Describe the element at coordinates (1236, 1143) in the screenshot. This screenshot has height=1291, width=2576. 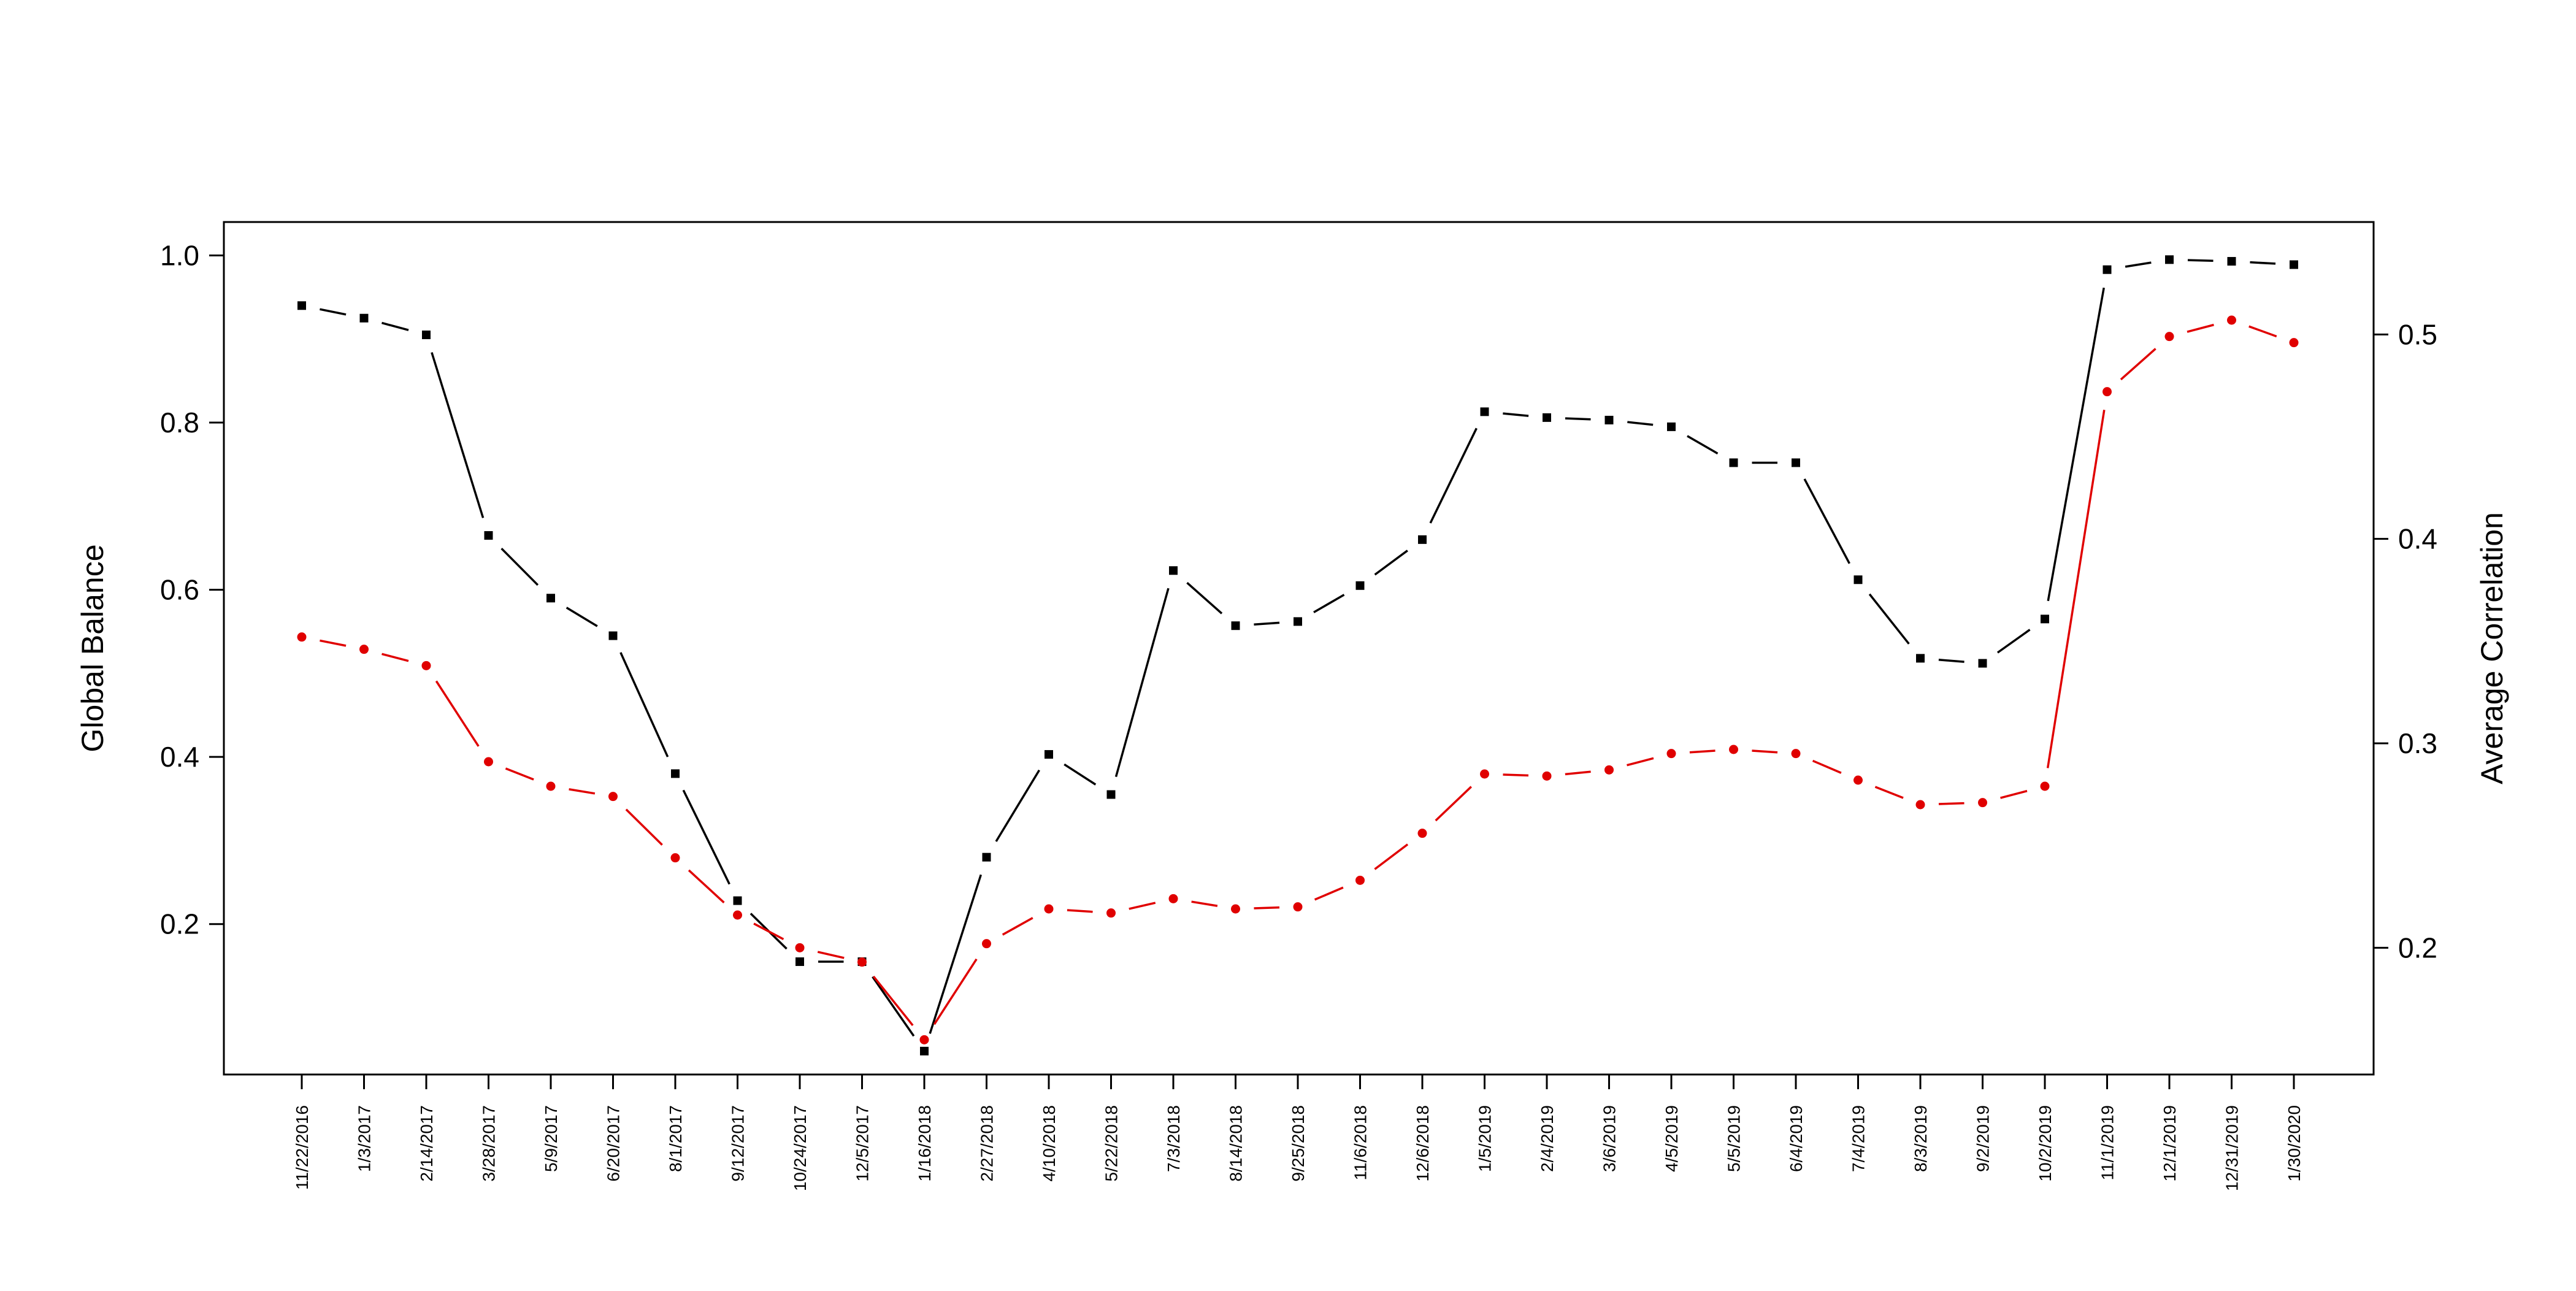
I see `x-tick-label: 8/14/2018` at that location.